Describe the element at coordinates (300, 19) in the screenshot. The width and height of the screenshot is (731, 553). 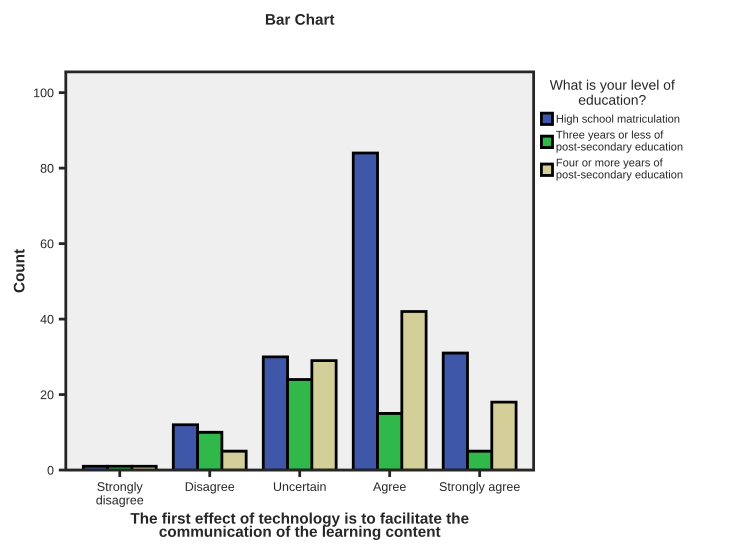
I see `chart-title: Bar Chart` at that location.